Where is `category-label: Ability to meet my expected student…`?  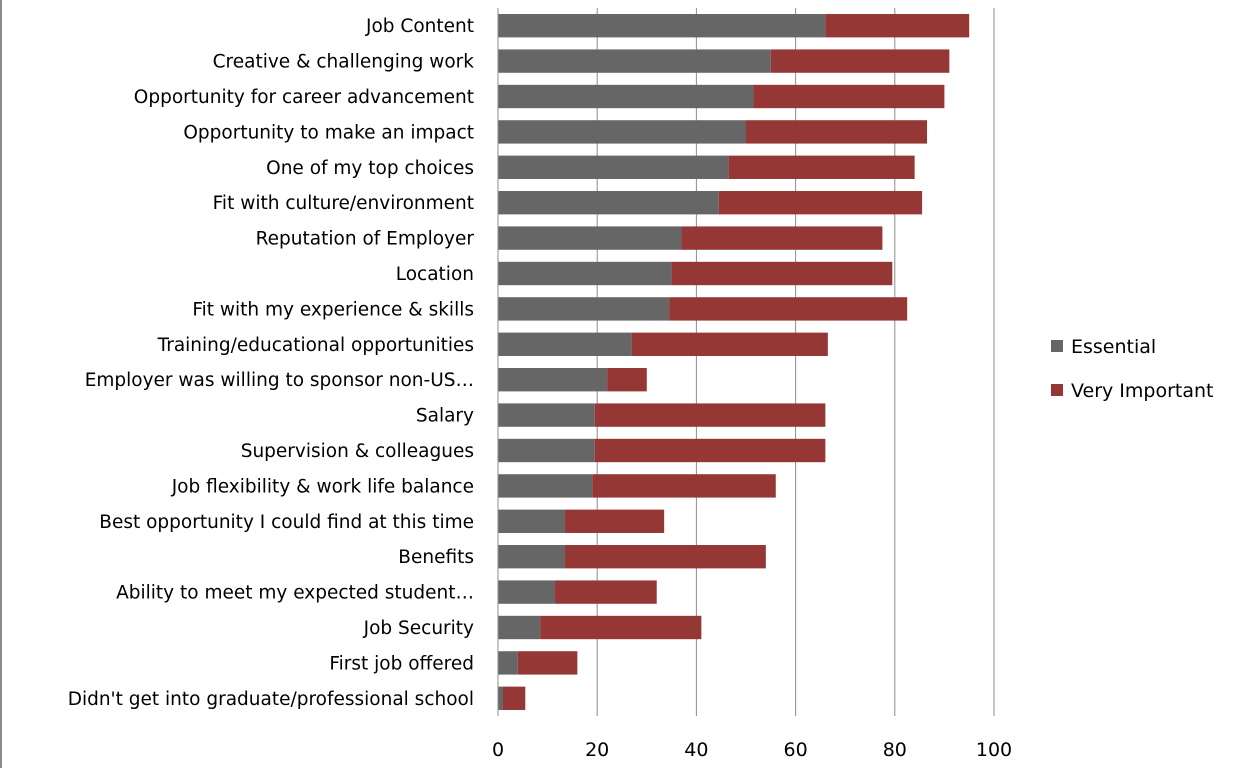
category-label: Ability to meet my expected student… is located at coordinates (295, 593).